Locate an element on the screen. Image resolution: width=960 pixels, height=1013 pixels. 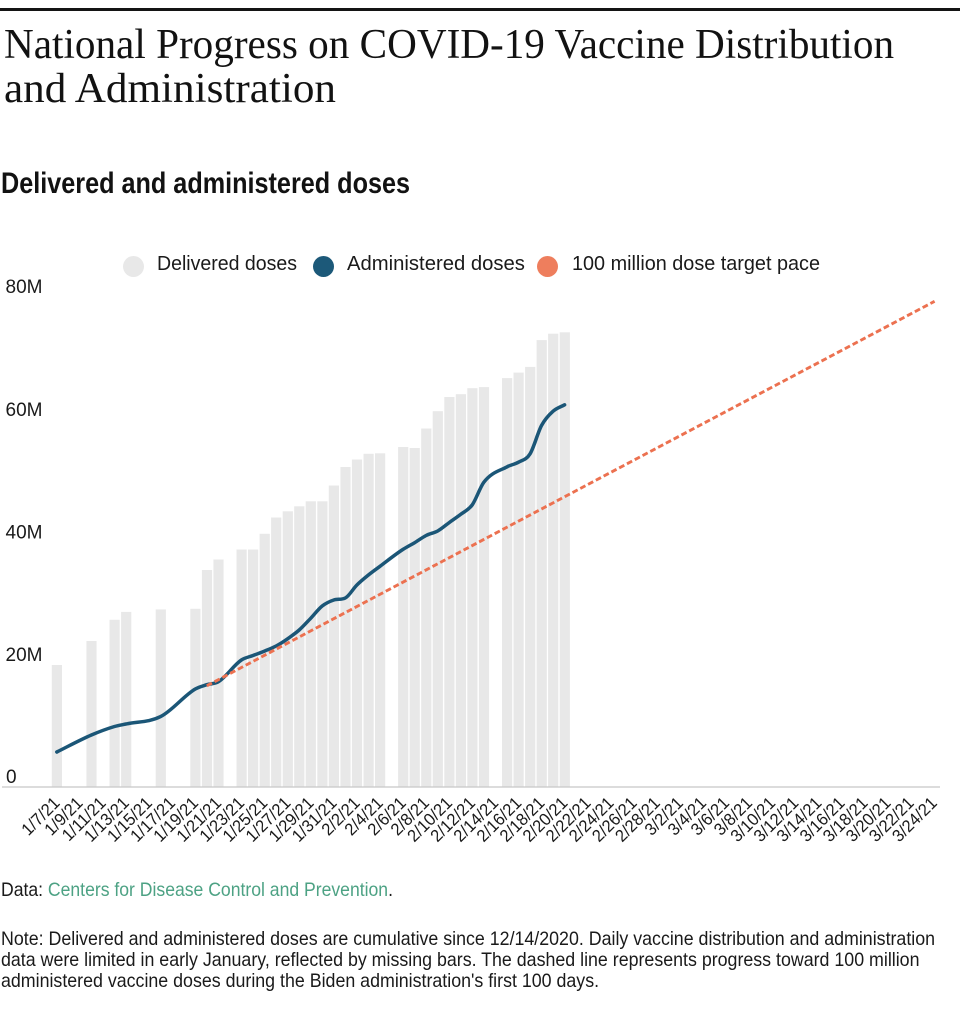
svg-text: 20M is located at coordinates (24, 655).